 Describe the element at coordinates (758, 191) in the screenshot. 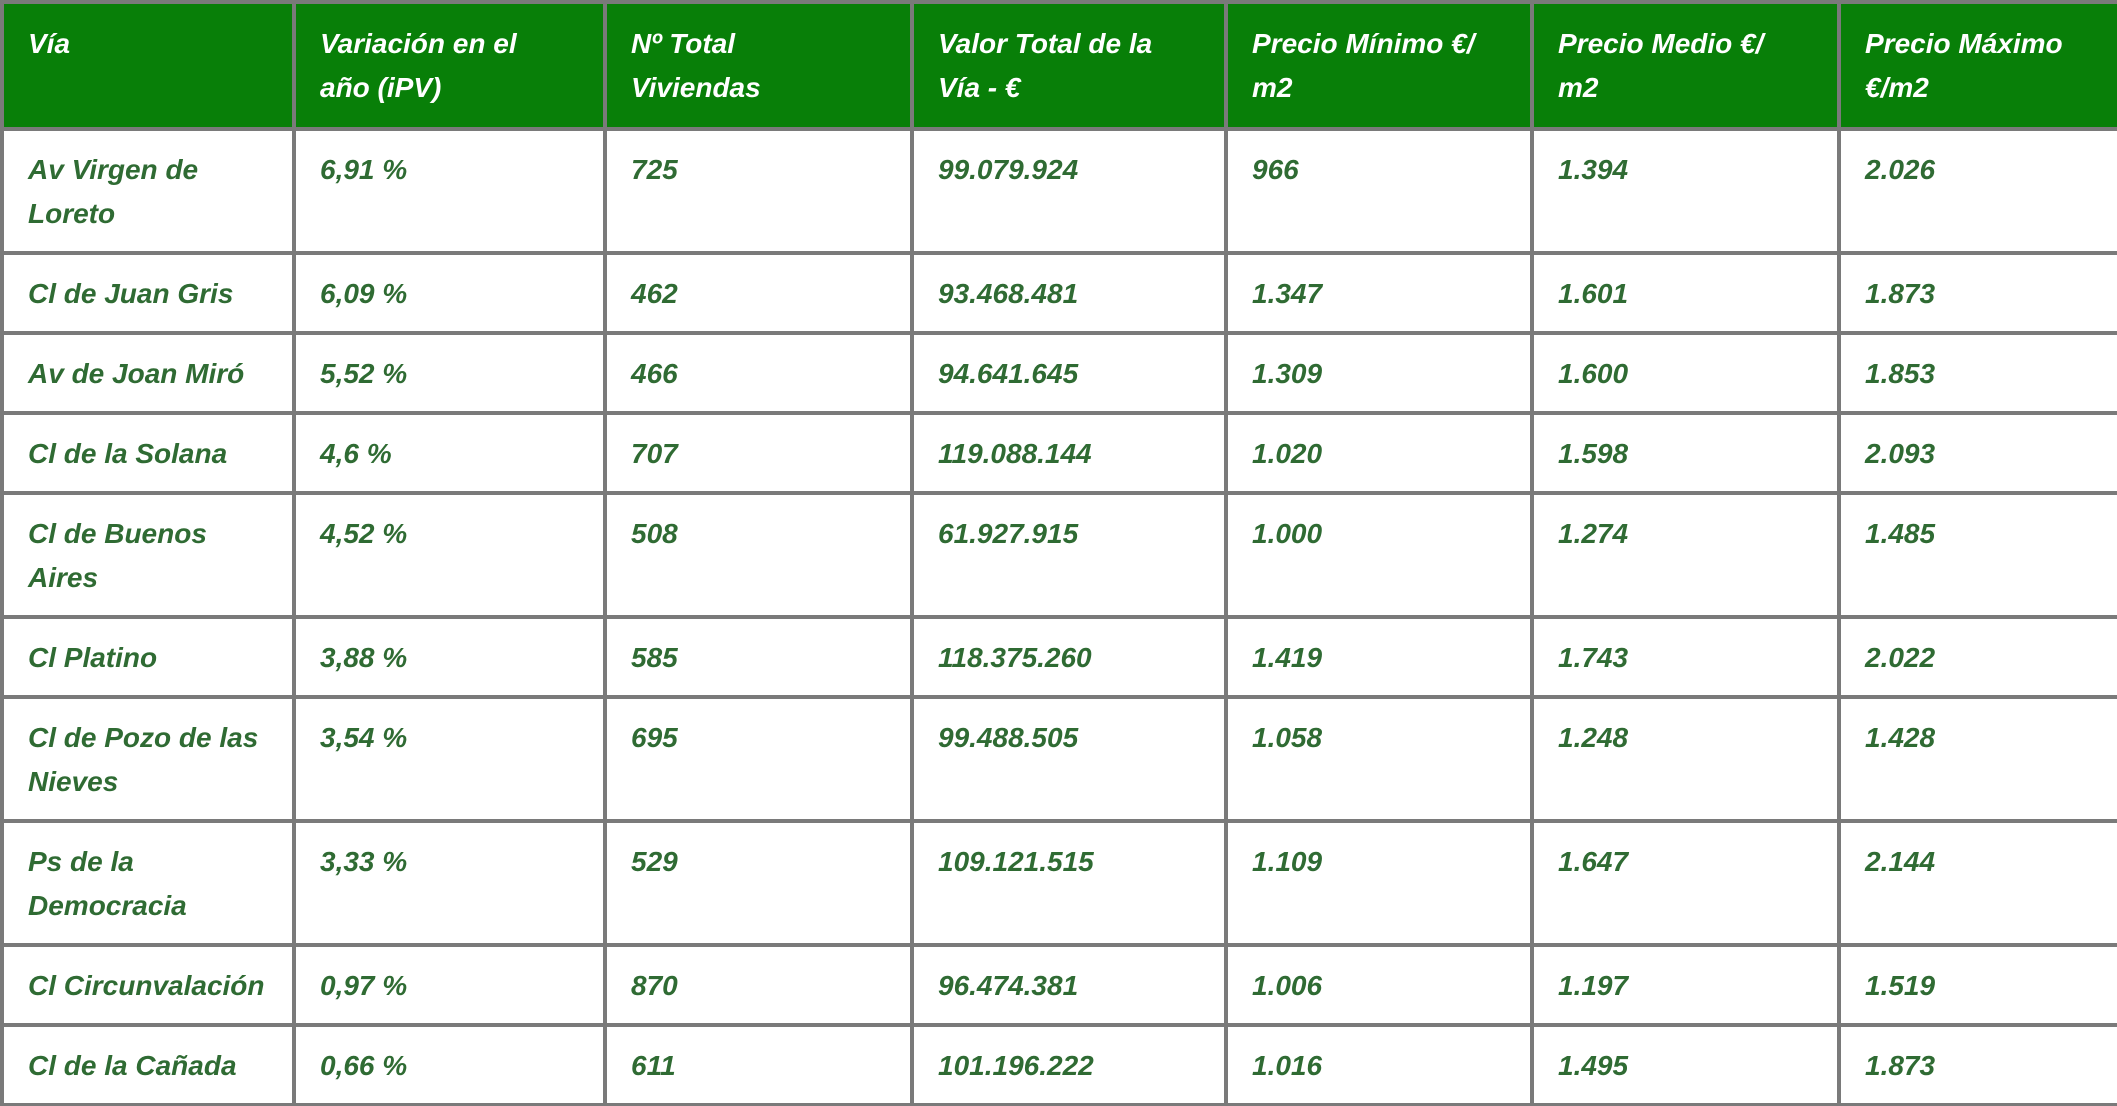

I see `cell-num-viviendas: 725` at that location.